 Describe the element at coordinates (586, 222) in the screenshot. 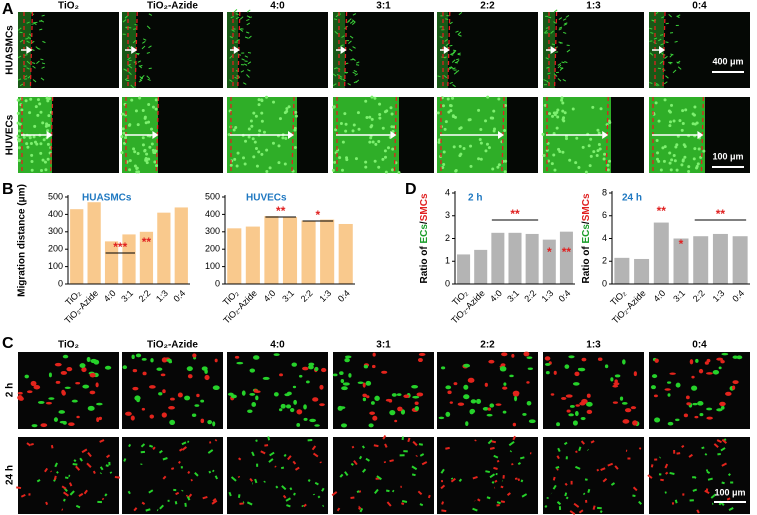

I see `y-axis-label-part: /` at that location.